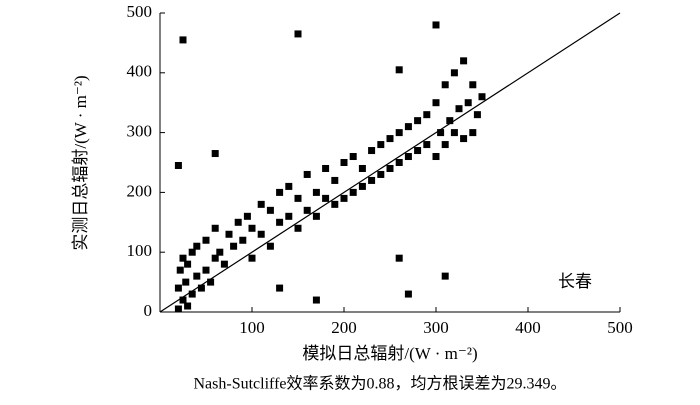 This screenshot has width=700, height=405. I want to click on y-tick-label: 200, so click(140, 190).